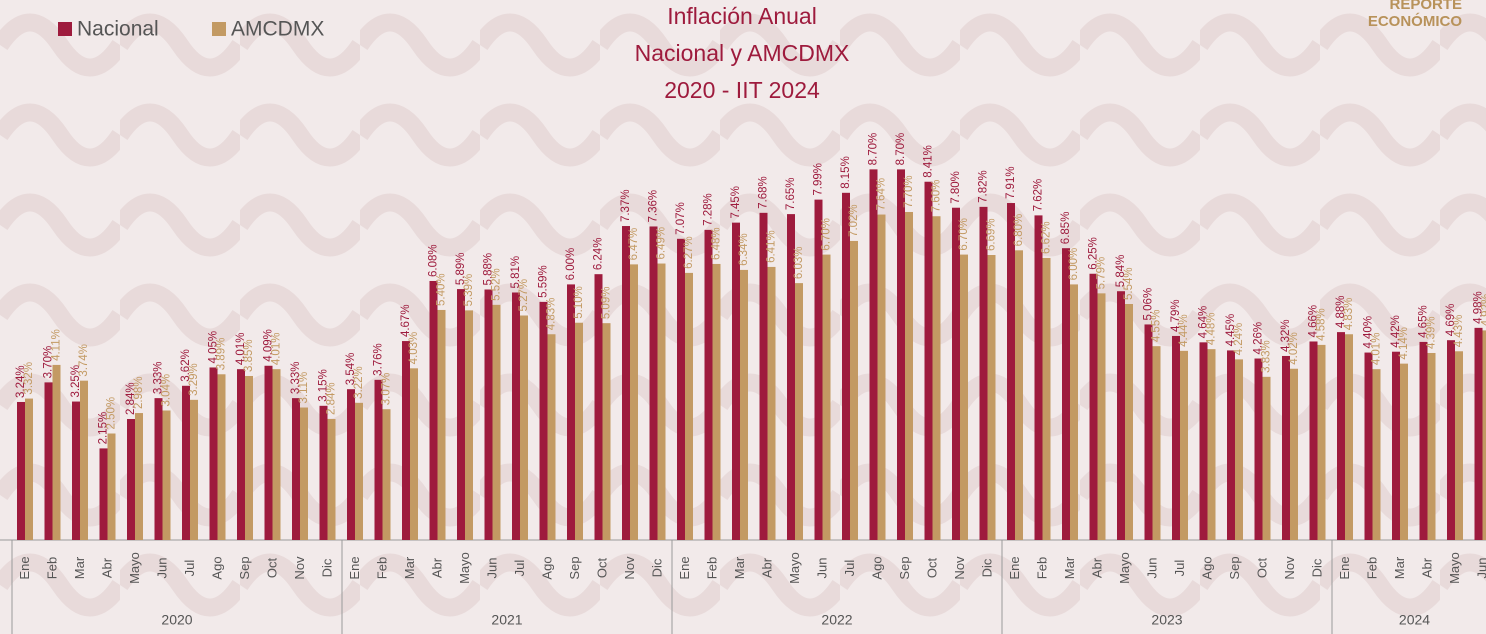 This screenshot has width=1486, height=634. I want to click on x-tick-label: Feb, so click(1042, 568).